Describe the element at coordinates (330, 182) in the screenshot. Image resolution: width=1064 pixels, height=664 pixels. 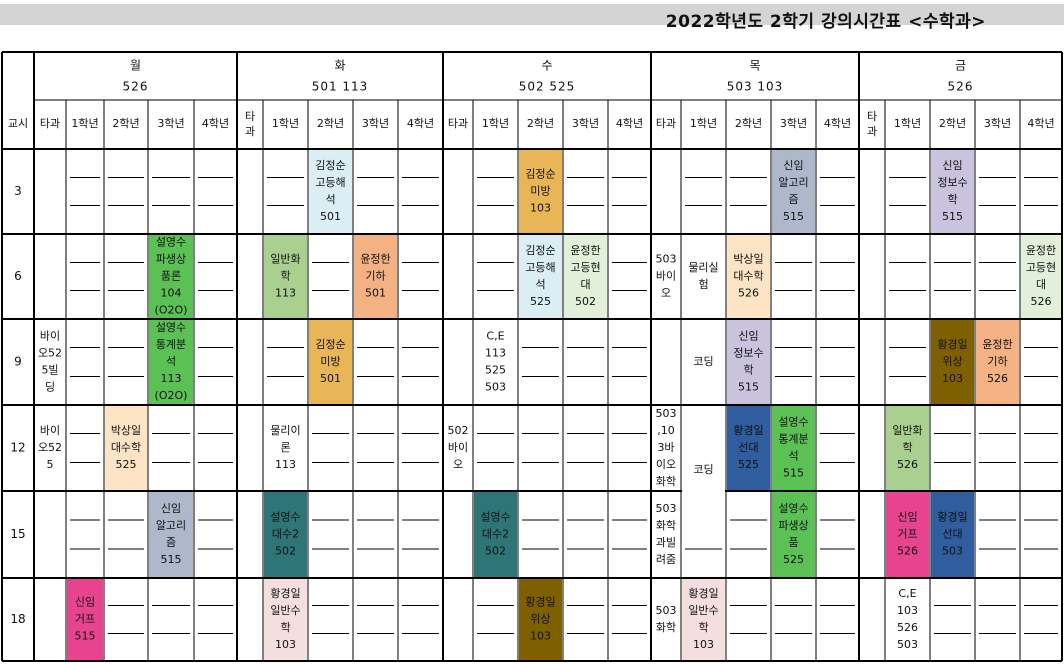
I see `course-text: 고등해` at that location.